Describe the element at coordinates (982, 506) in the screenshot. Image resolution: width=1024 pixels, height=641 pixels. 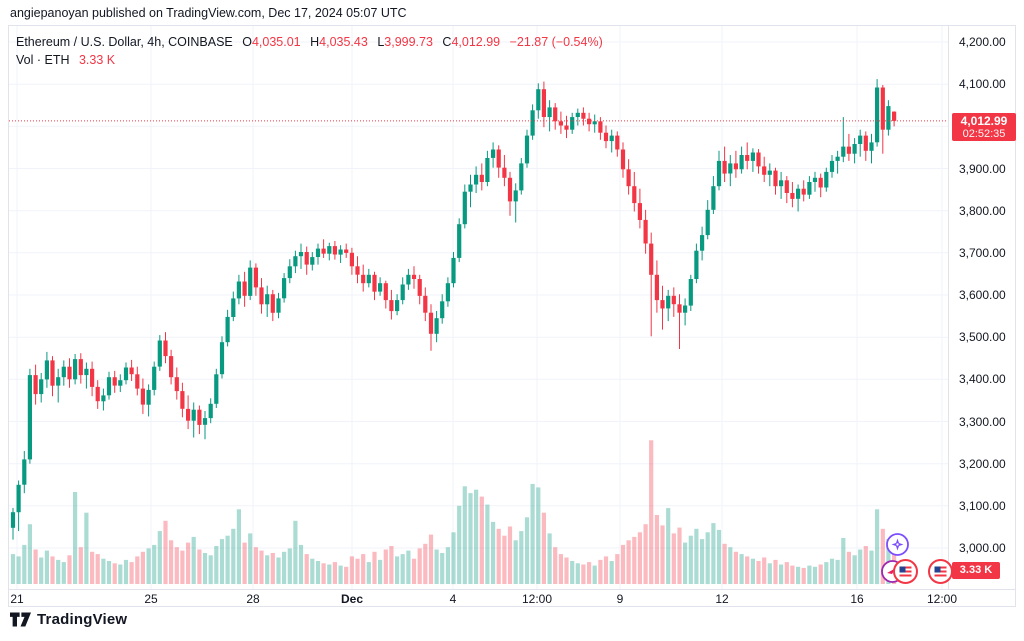
I see `price-tick-label: 3,100.00` at that location.